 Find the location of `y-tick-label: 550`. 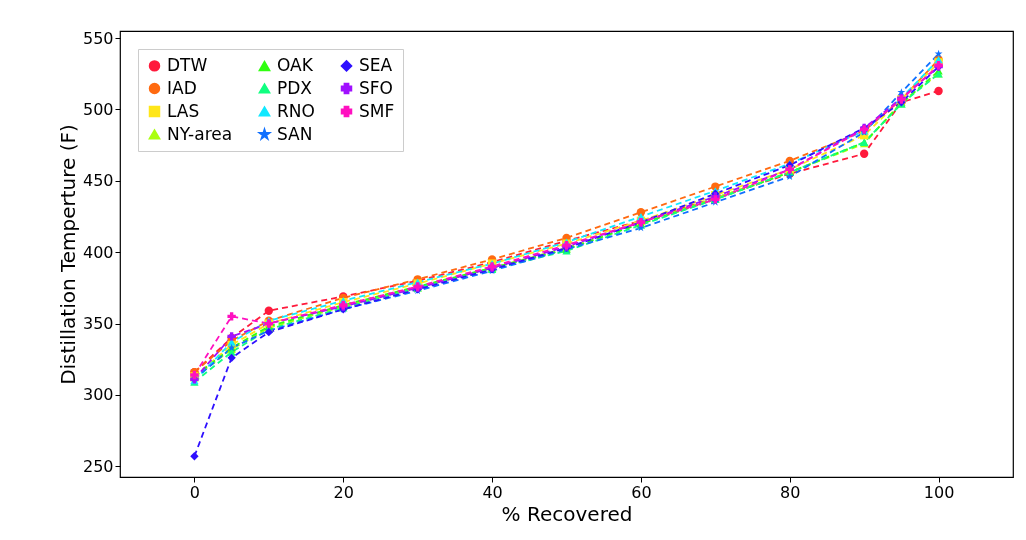

y-tick-label: 550 is located at coordinates (98, 38).